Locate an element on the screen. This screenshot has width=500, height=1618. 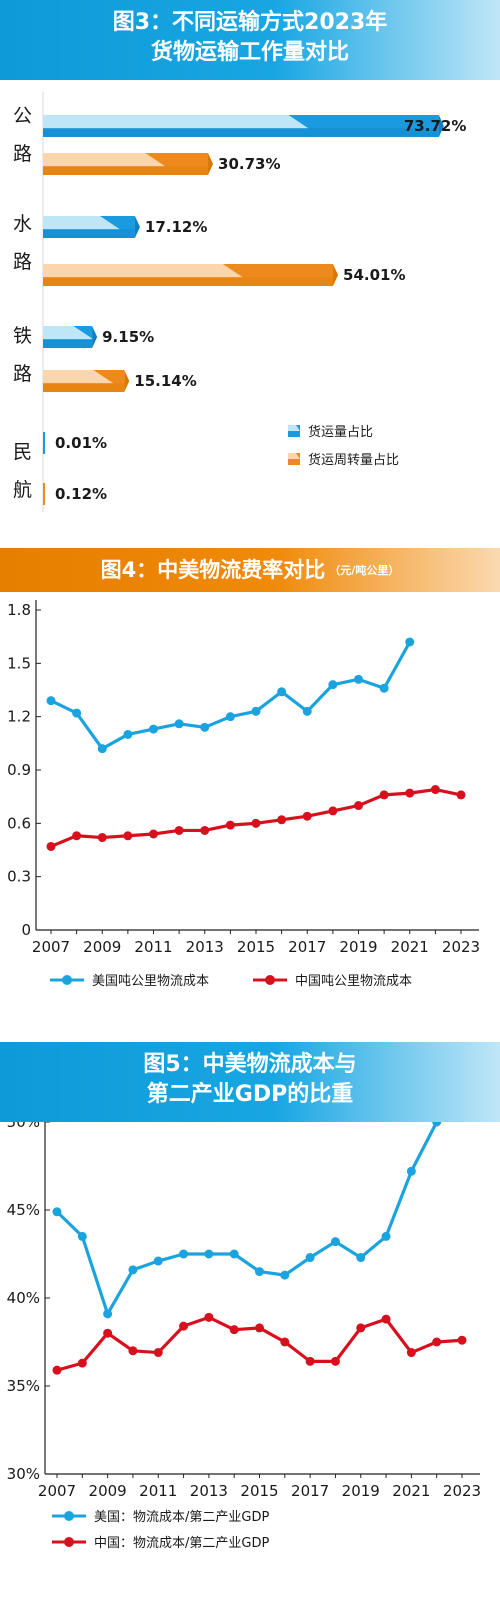
bar-turnover-3: 15.14% is located at coordinates (120, 381).